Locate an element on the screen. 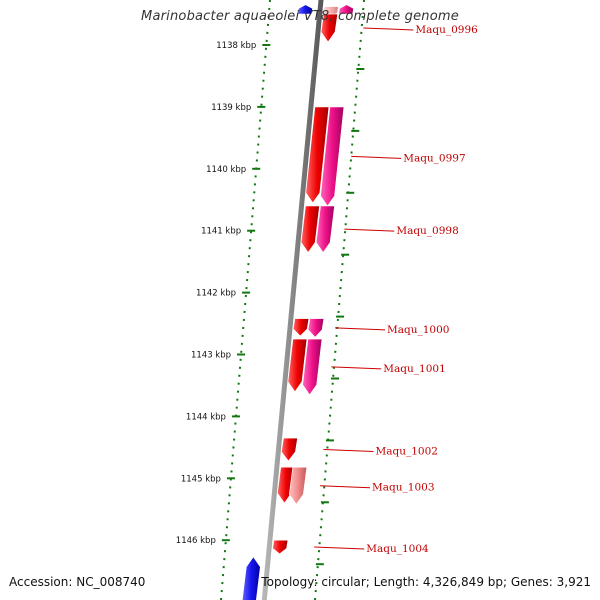 The image size is (600, 600). gene-label: Maqu_1003 is located at coordinates (403, 488).